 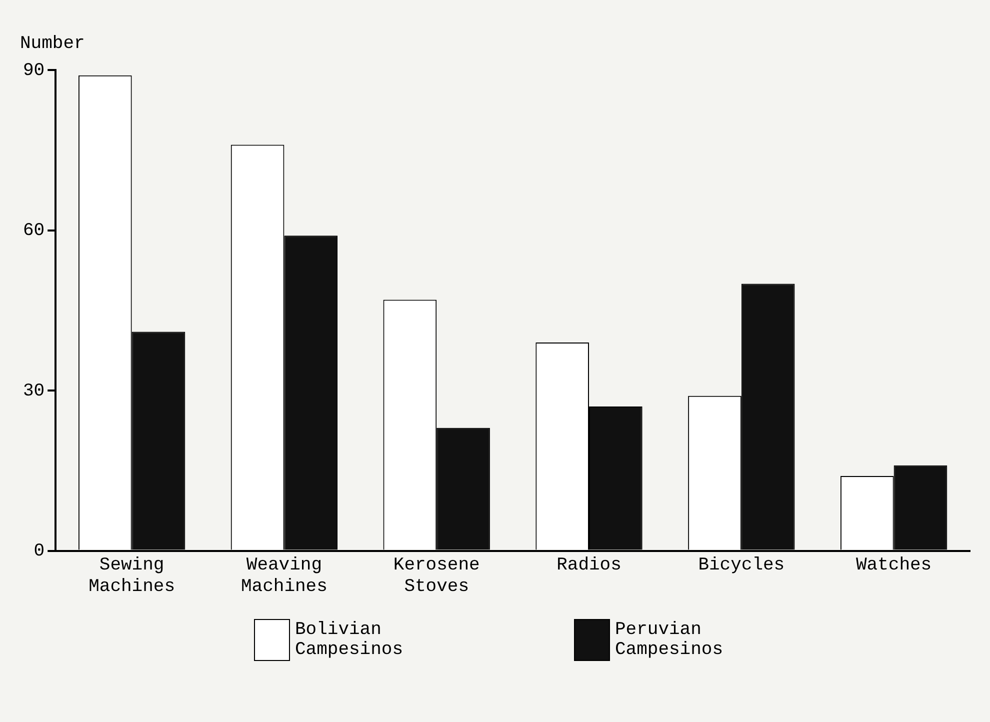 I want to click on y-tick-label: 60, so click(x=33, y=231).